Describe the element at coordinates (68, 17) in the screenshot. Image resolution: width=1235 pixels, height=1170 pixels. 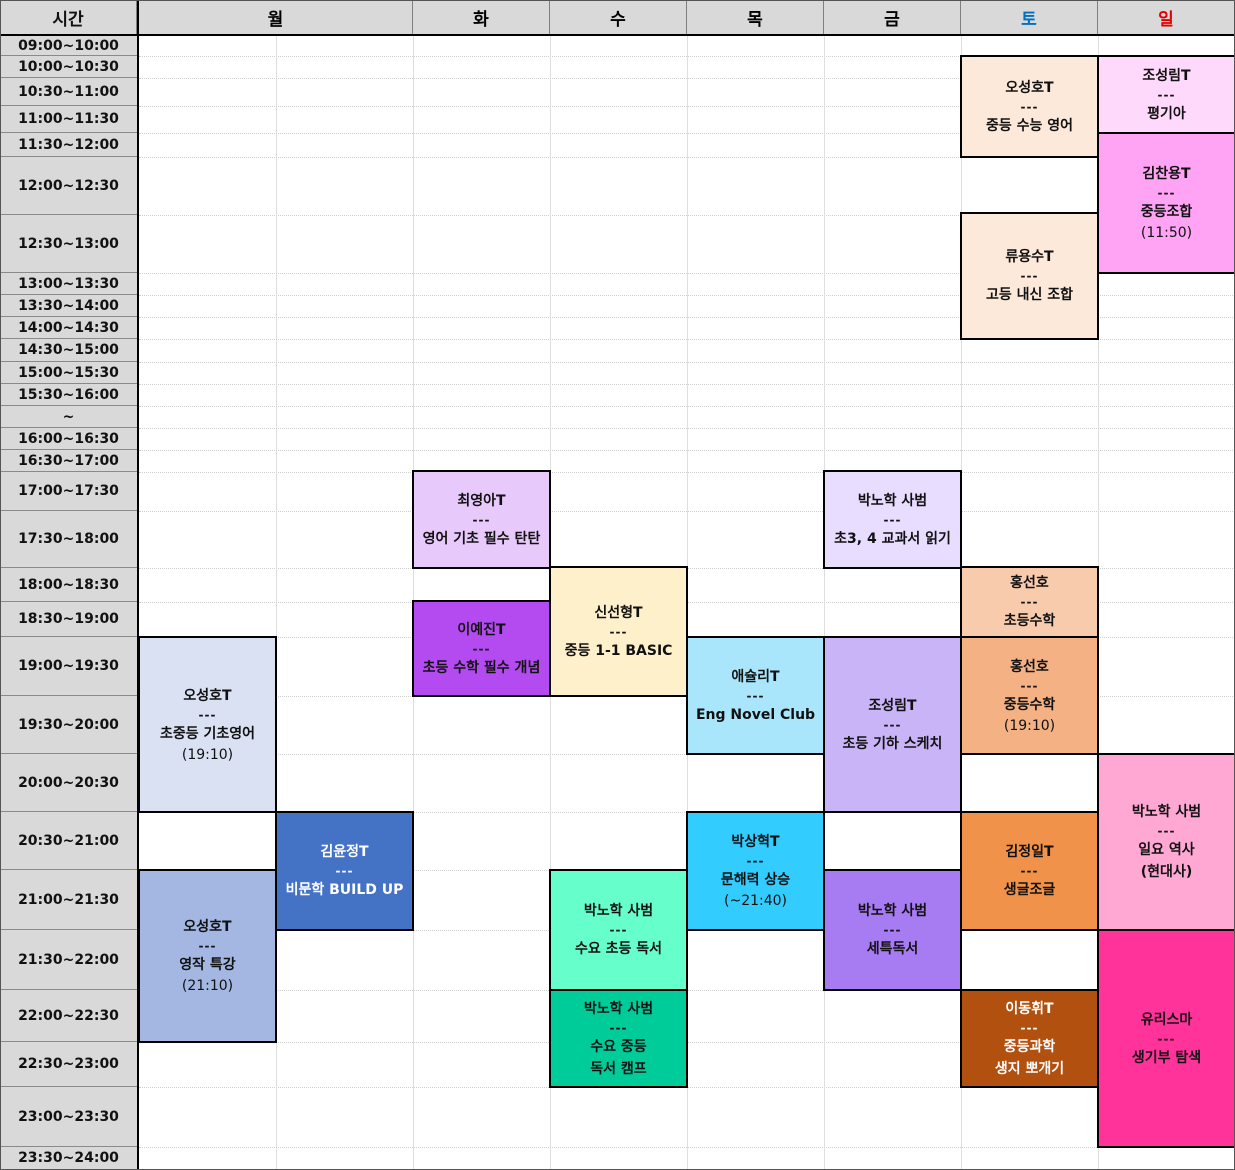
I see `time-header: 시간` at that location.